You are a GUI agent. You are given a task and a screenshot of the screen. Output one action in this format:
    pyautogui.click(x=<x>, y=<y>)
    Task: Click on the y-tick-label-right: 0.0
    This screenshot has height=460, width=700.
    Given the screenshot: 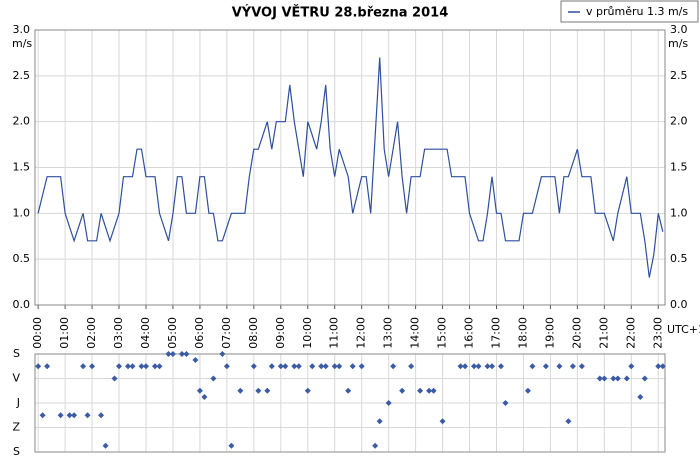 What is the action you would take?
    pyautogui.click(x=679, y=304)
    